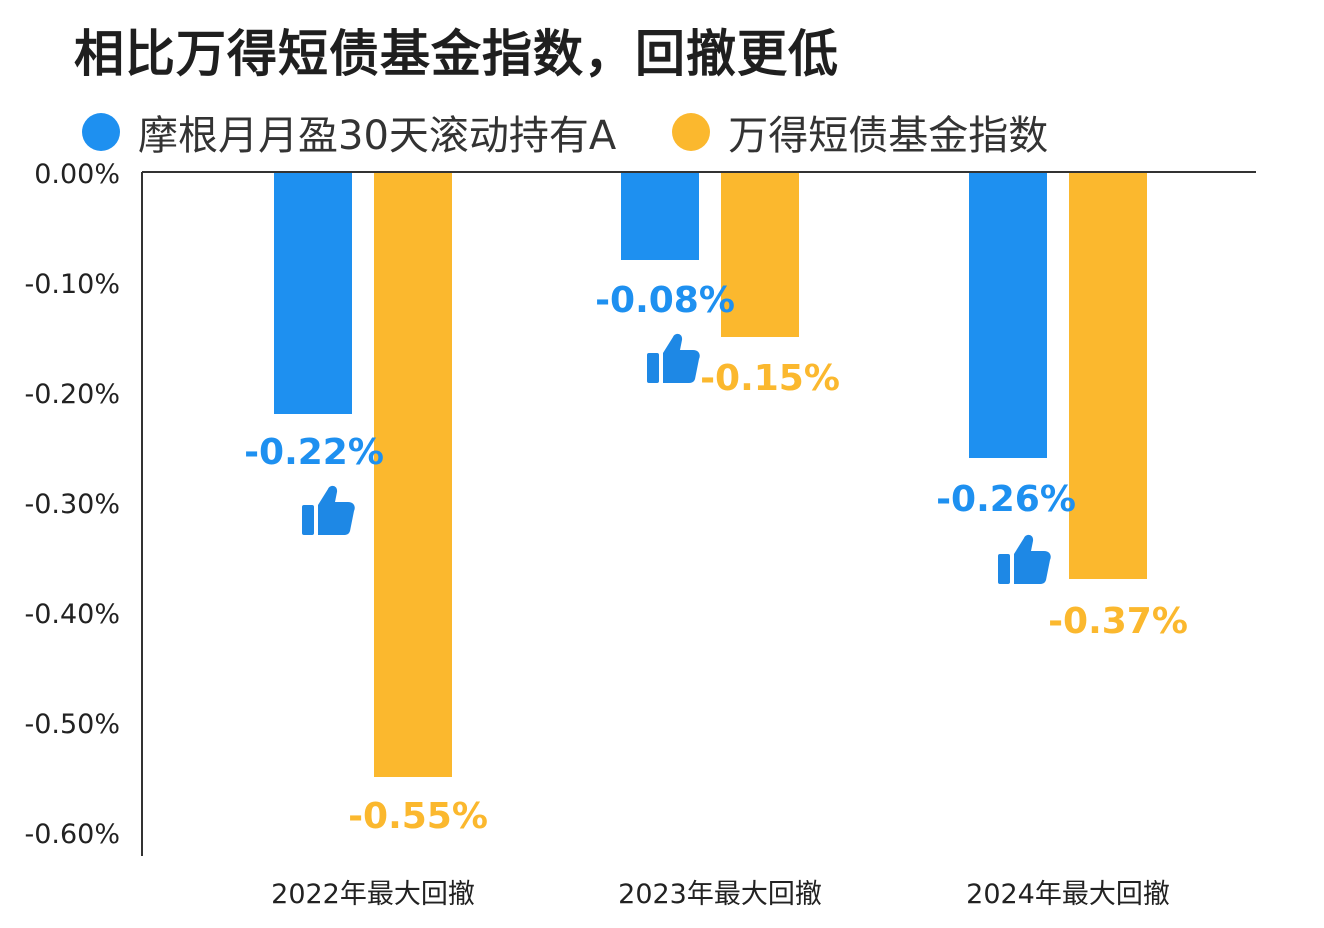 This screenshot has width=1324, height=928. What do you see at coordinates (691, 132) in the screenshot?
I see `legend-dot-series-b-icon` at bounding box center [691, 132].